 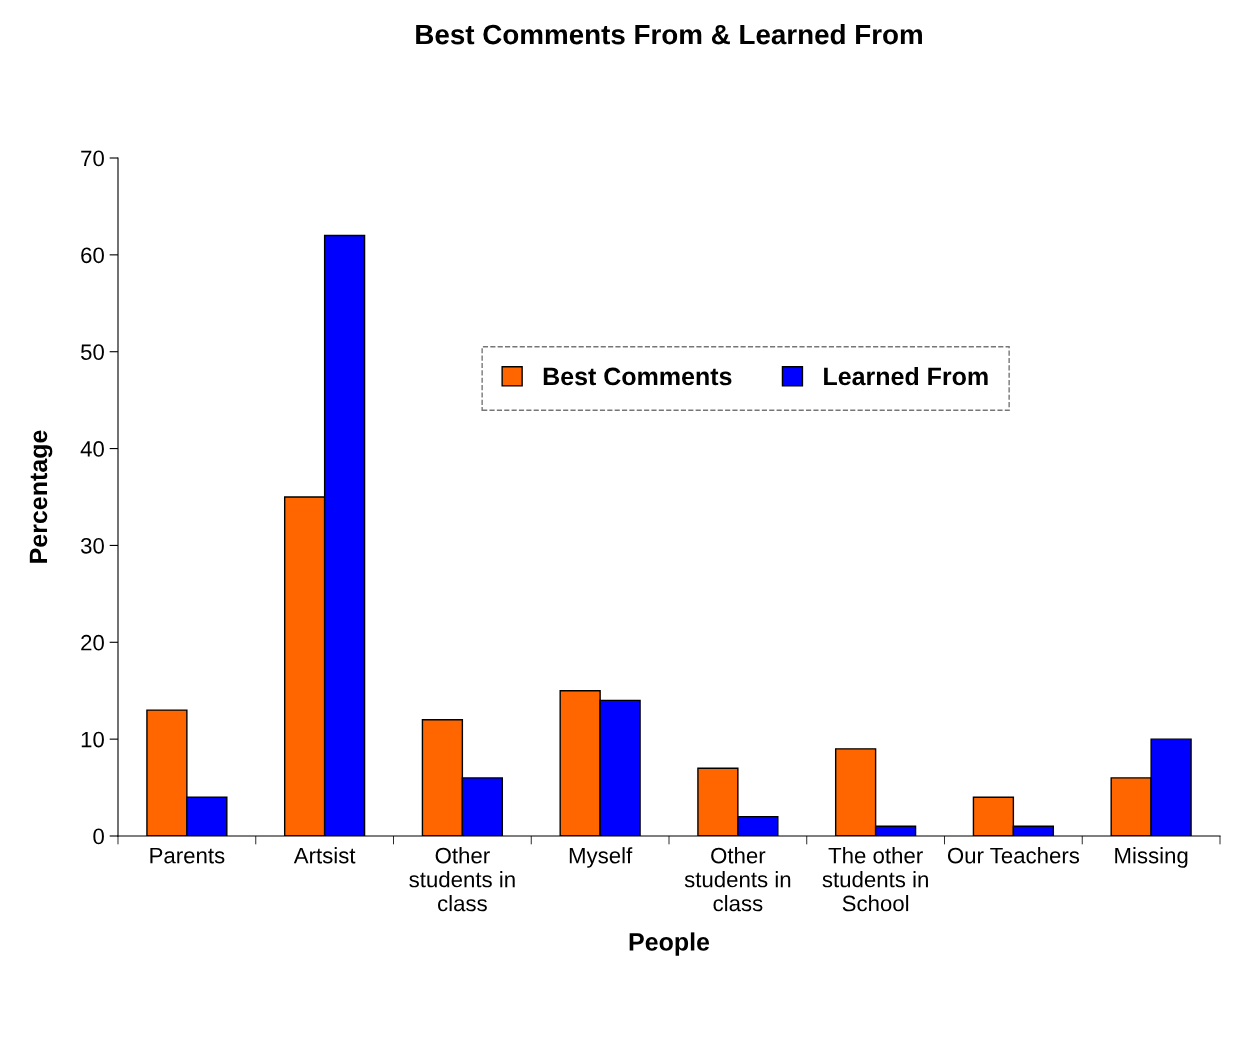 I want to click on y-tick-label: 60, so click(x=92, y=255).